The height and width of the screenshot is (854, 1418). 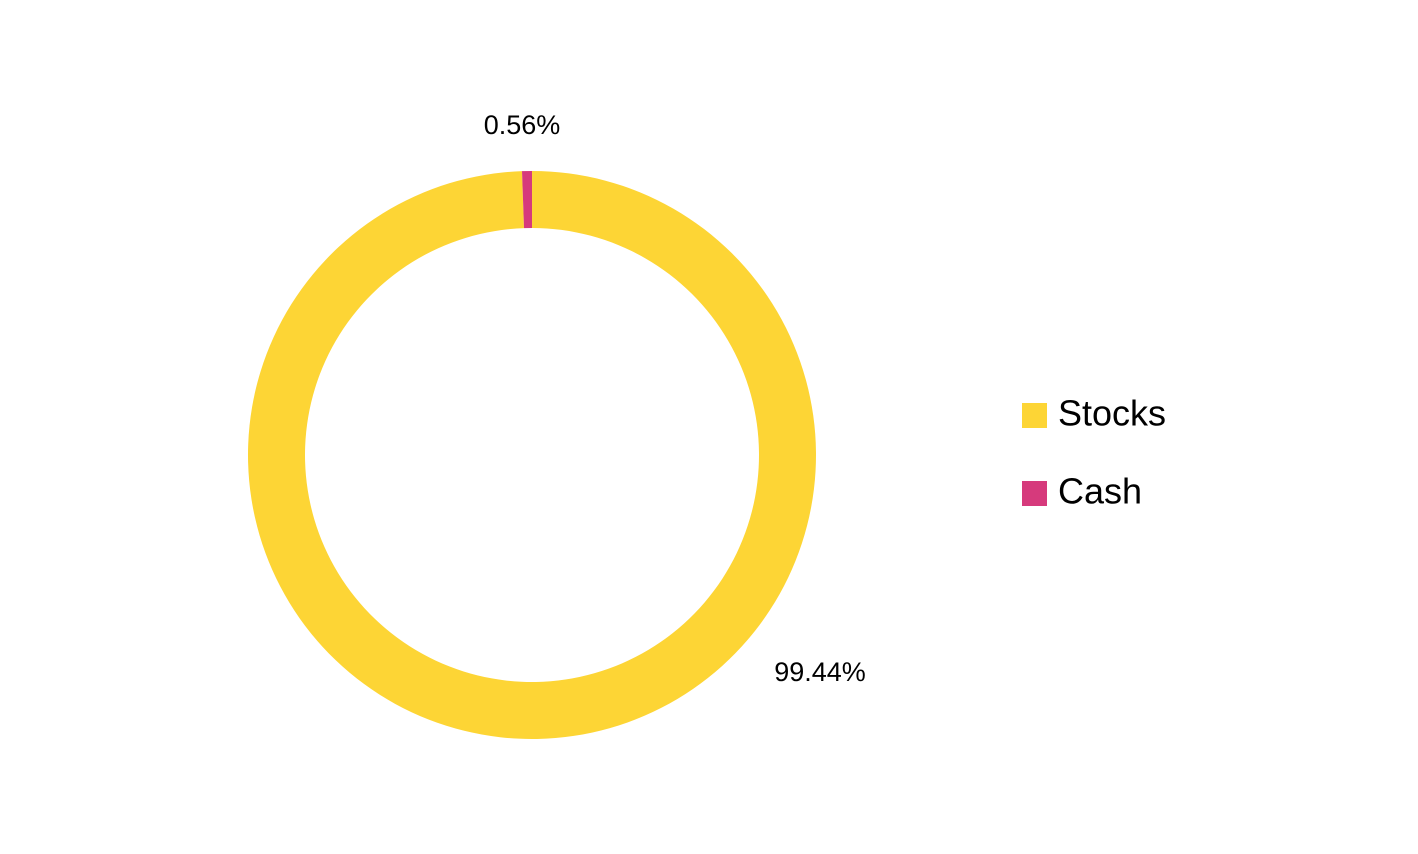 I want to click on legend-label: Stocks, so click(x=1112, y=413).